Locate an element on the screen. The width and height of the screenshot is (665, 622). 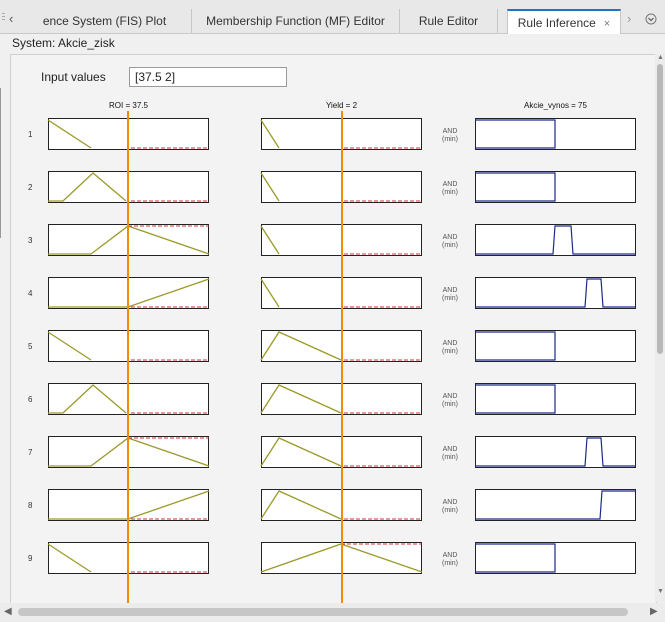
rule-number: 8 is located at coordinates (30, 505).